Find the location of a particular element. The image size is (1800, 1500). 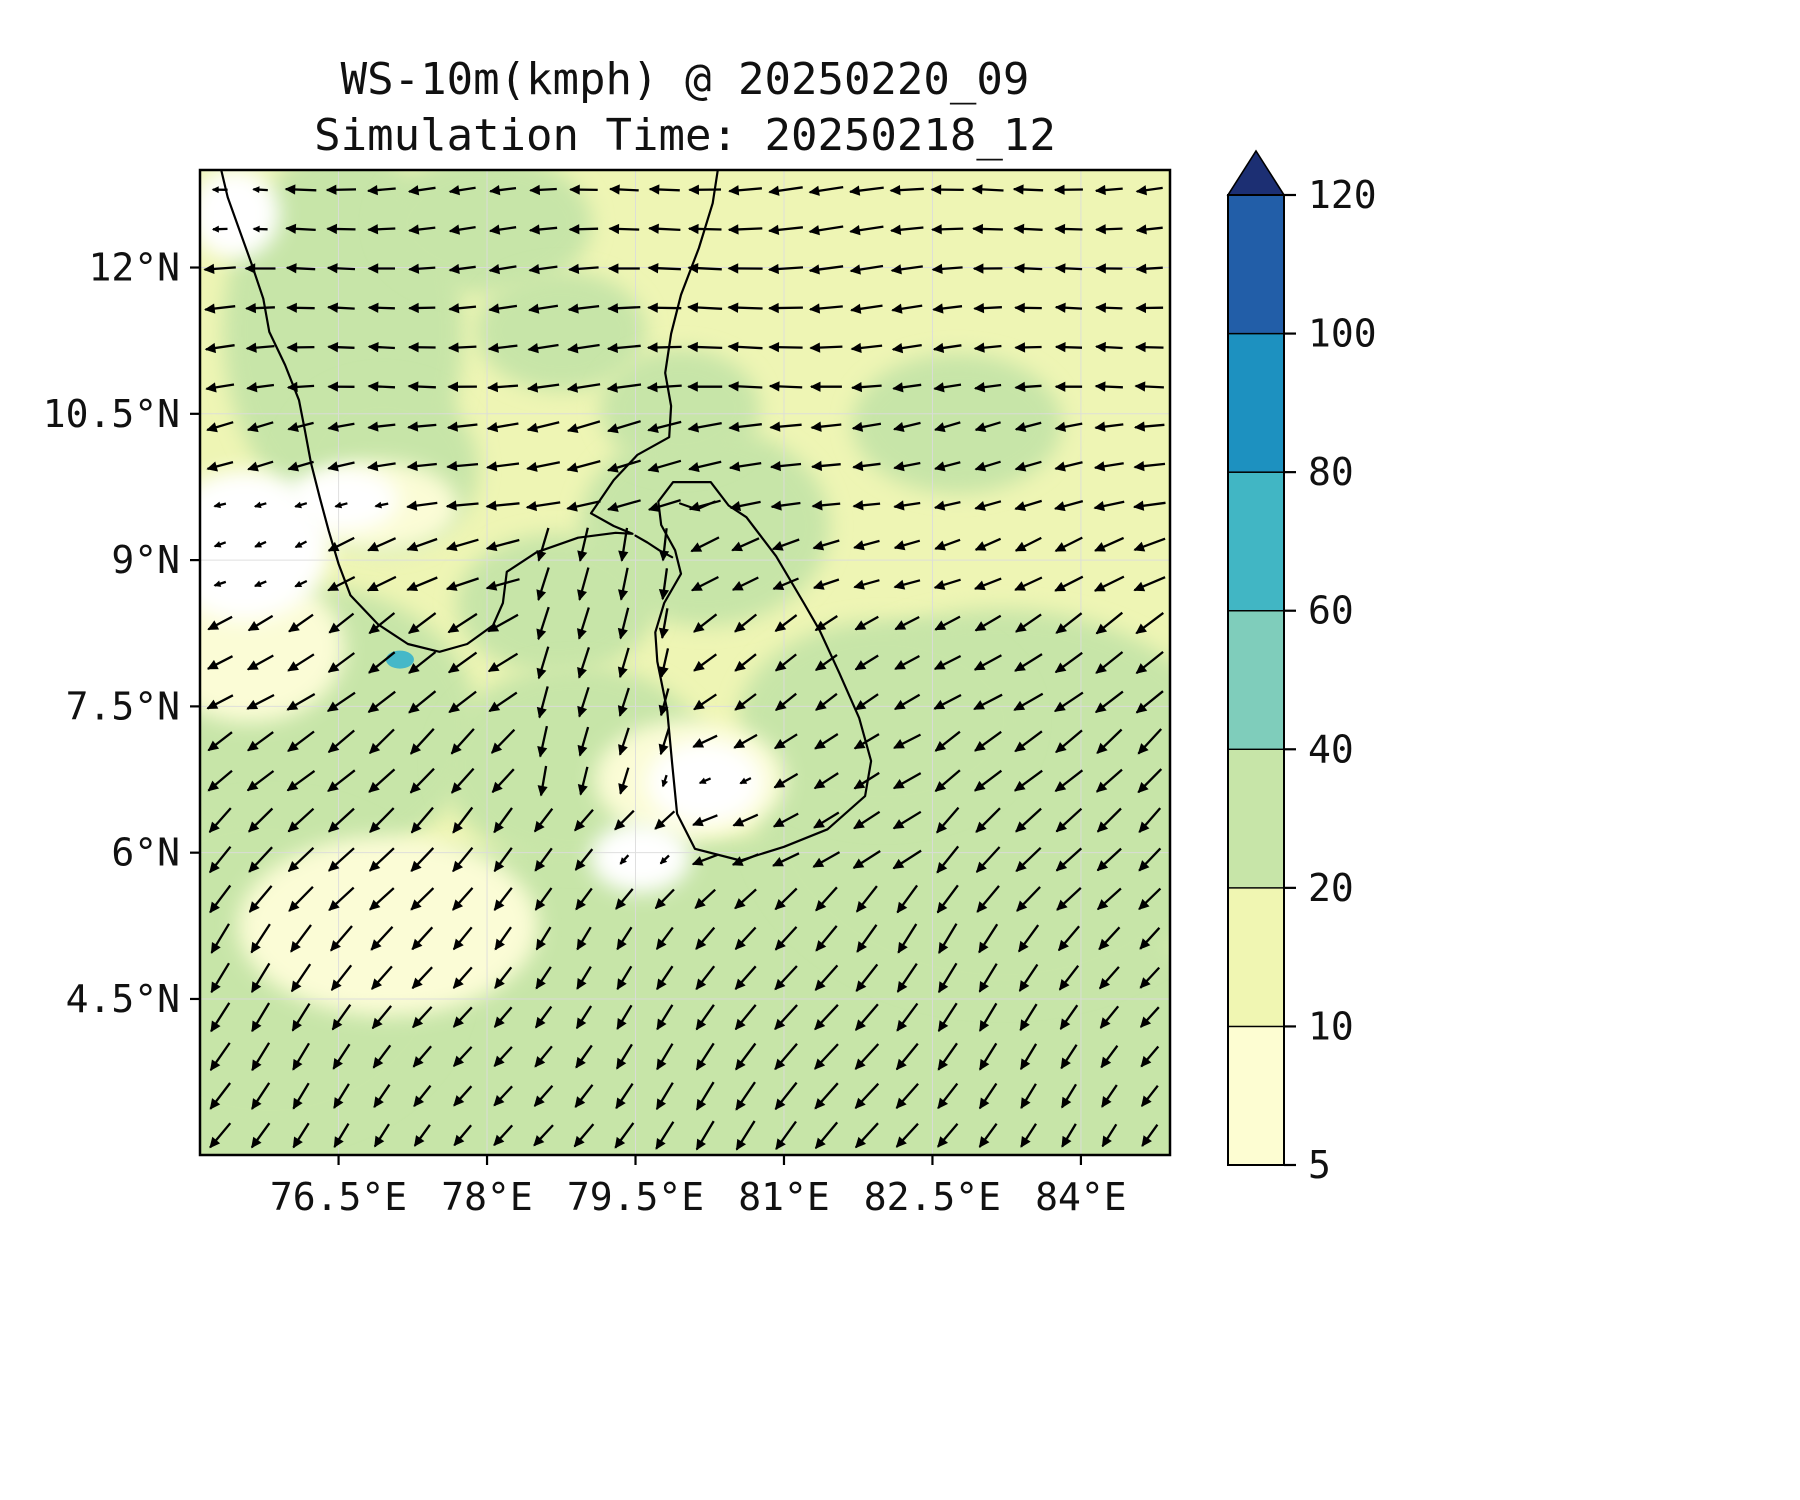

y-tick-label: 12°N is located at coordinates (134, 268).